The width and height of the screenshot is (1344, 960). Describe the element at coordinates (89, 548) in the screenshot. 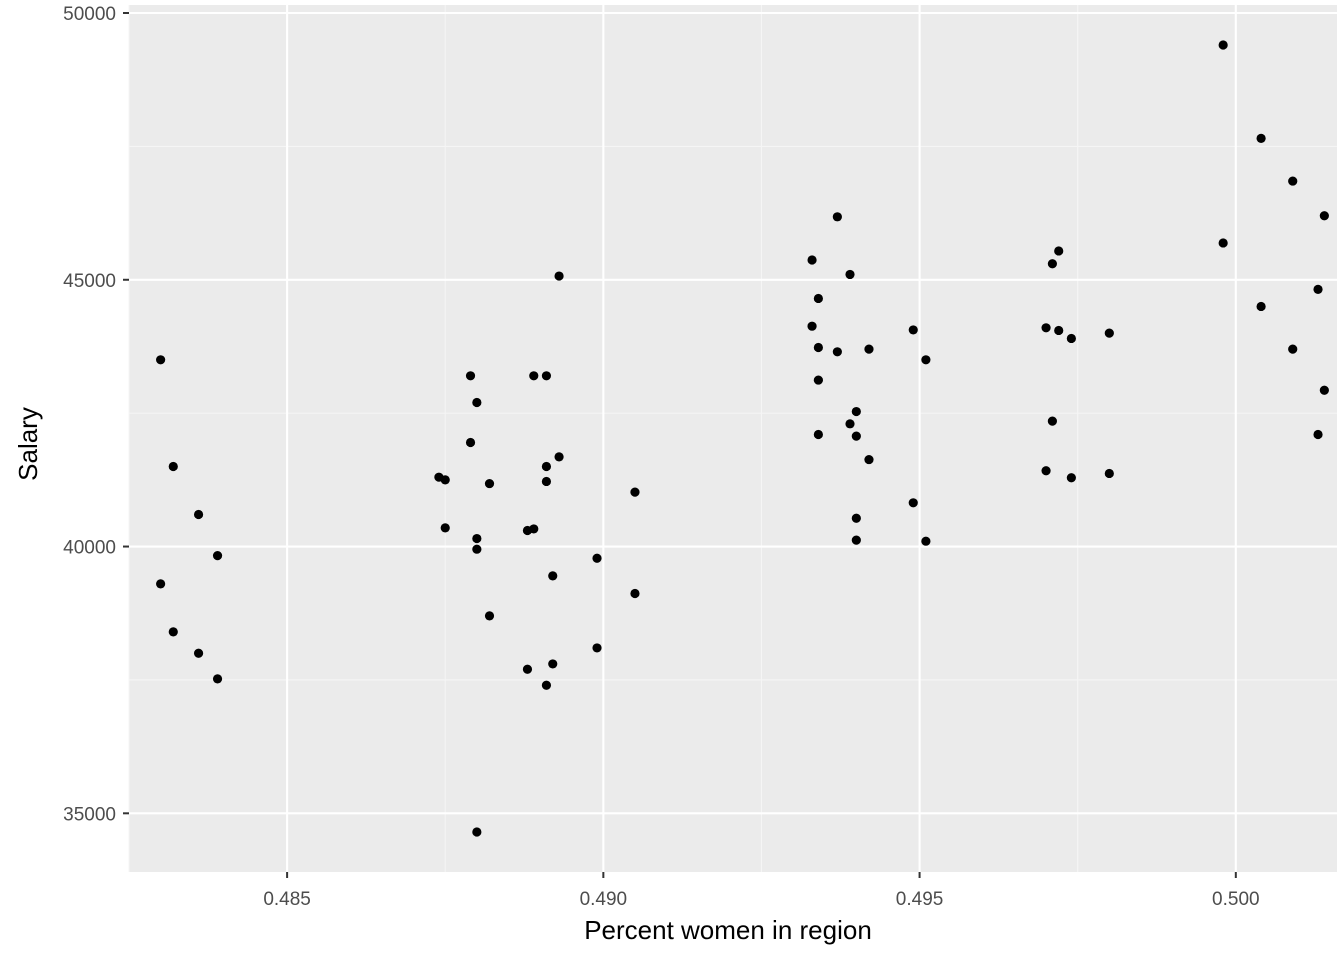

I see `y-tick-label: 40000` at that location.